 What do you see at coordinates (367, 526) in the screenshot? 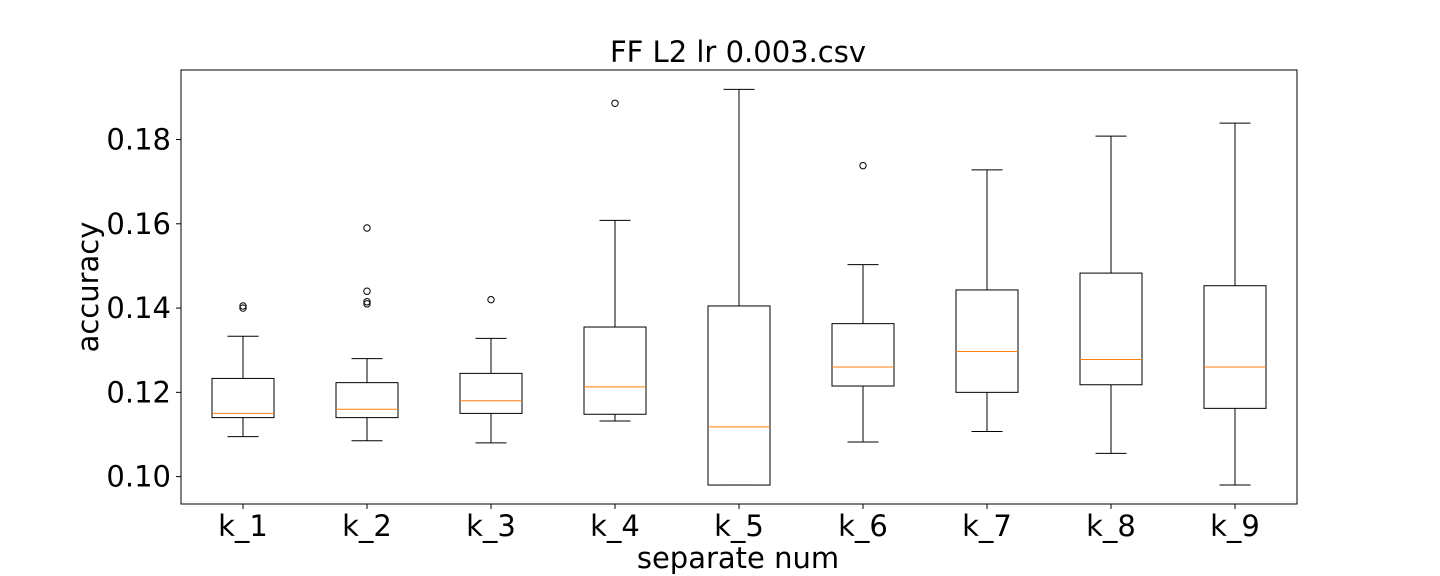
I see `x-tick-label: k_2` at bounding box center [367, 526].